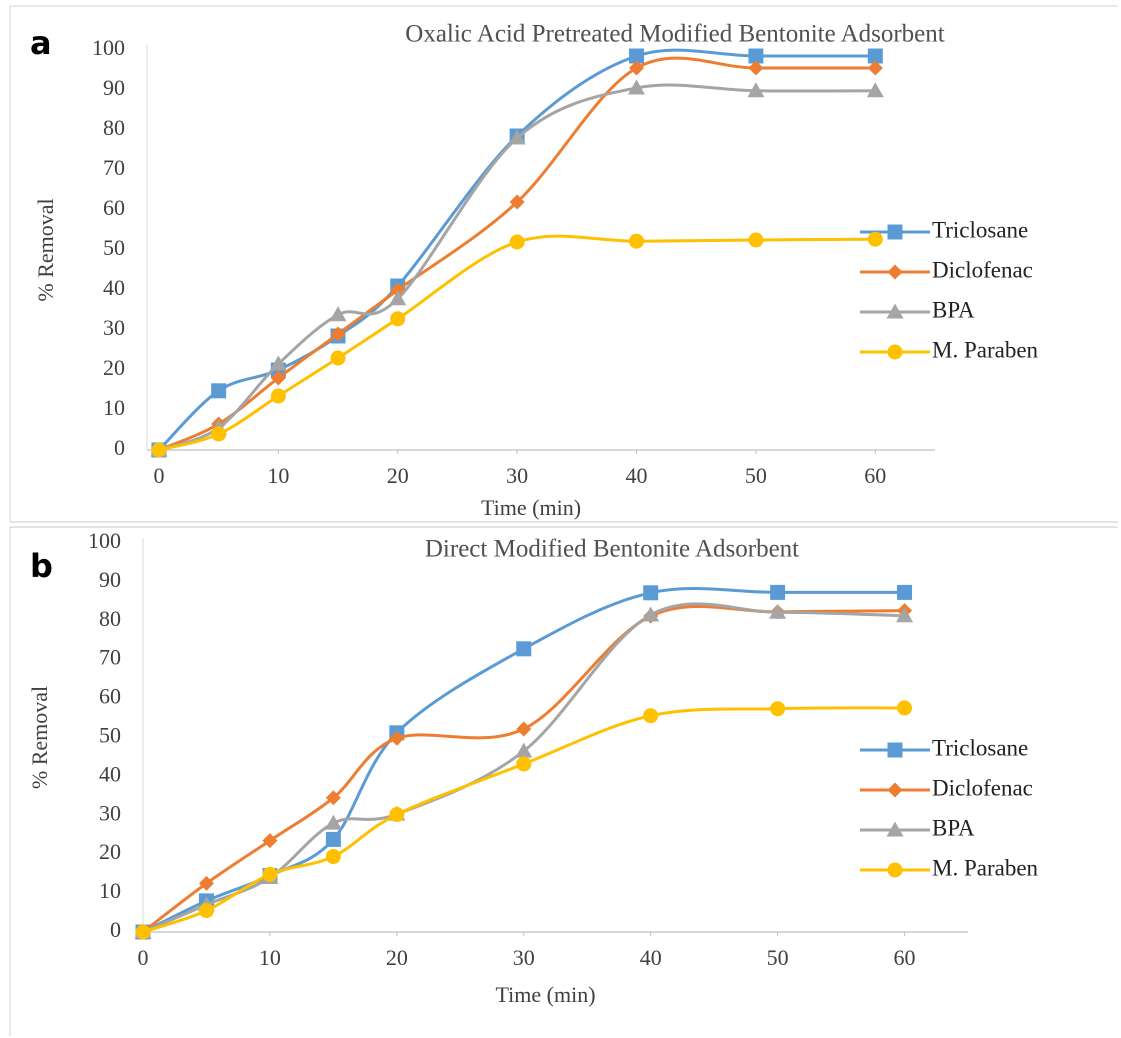  I want to click on x-tick-label: 60, so click(875, 475).